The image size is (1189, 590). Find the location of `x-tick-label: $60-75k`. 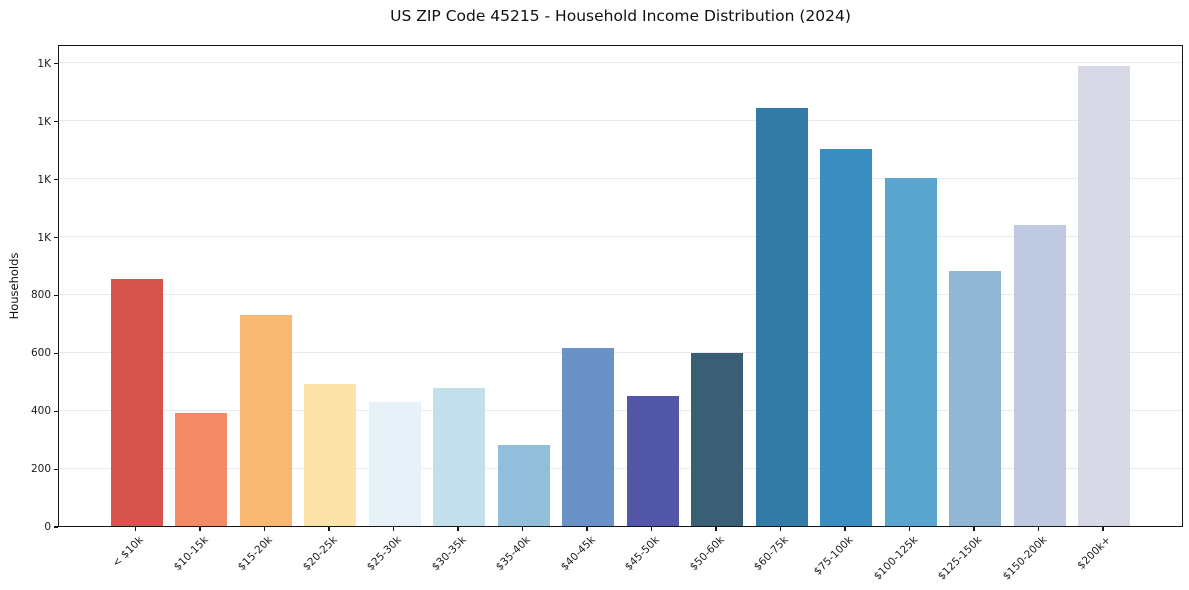

x-tick-label: $60-75k is located at coordinates (771, 554).